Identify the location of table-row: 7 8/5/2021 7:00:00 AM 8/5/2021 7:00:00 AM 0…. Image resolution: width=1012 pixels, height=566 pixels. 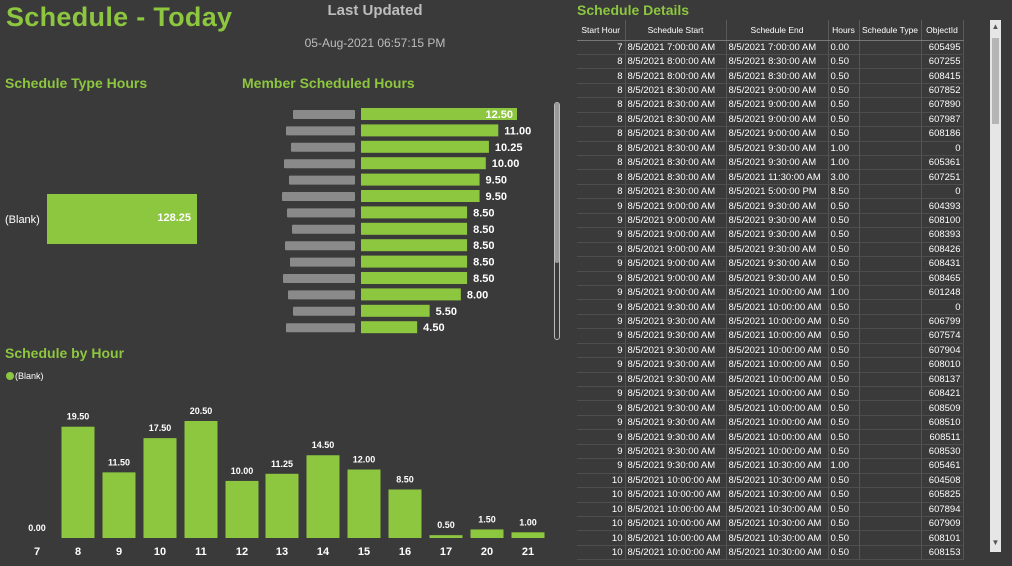
(770, 47).